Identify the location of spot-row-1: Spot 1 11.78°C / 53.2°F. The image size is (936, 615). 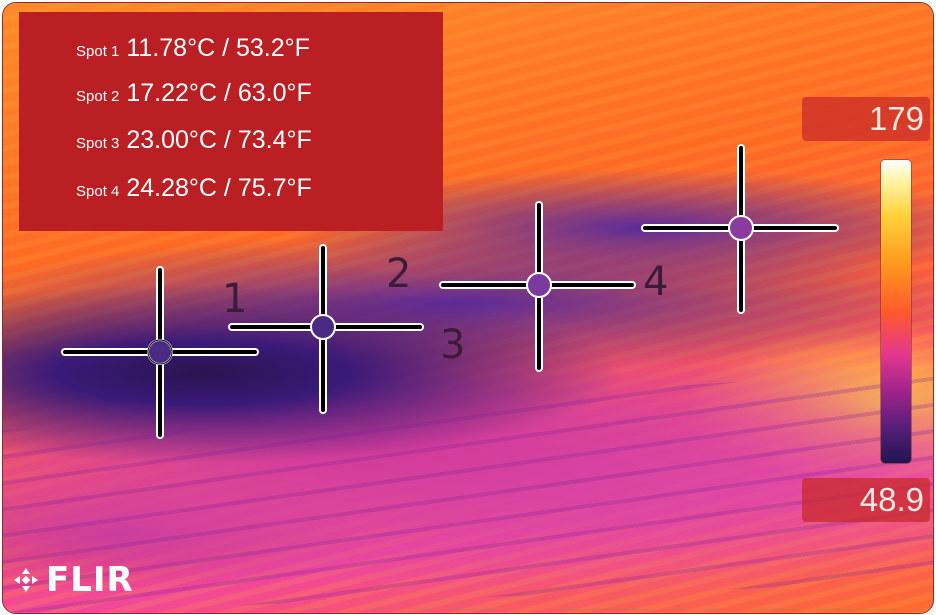
(193, 54).